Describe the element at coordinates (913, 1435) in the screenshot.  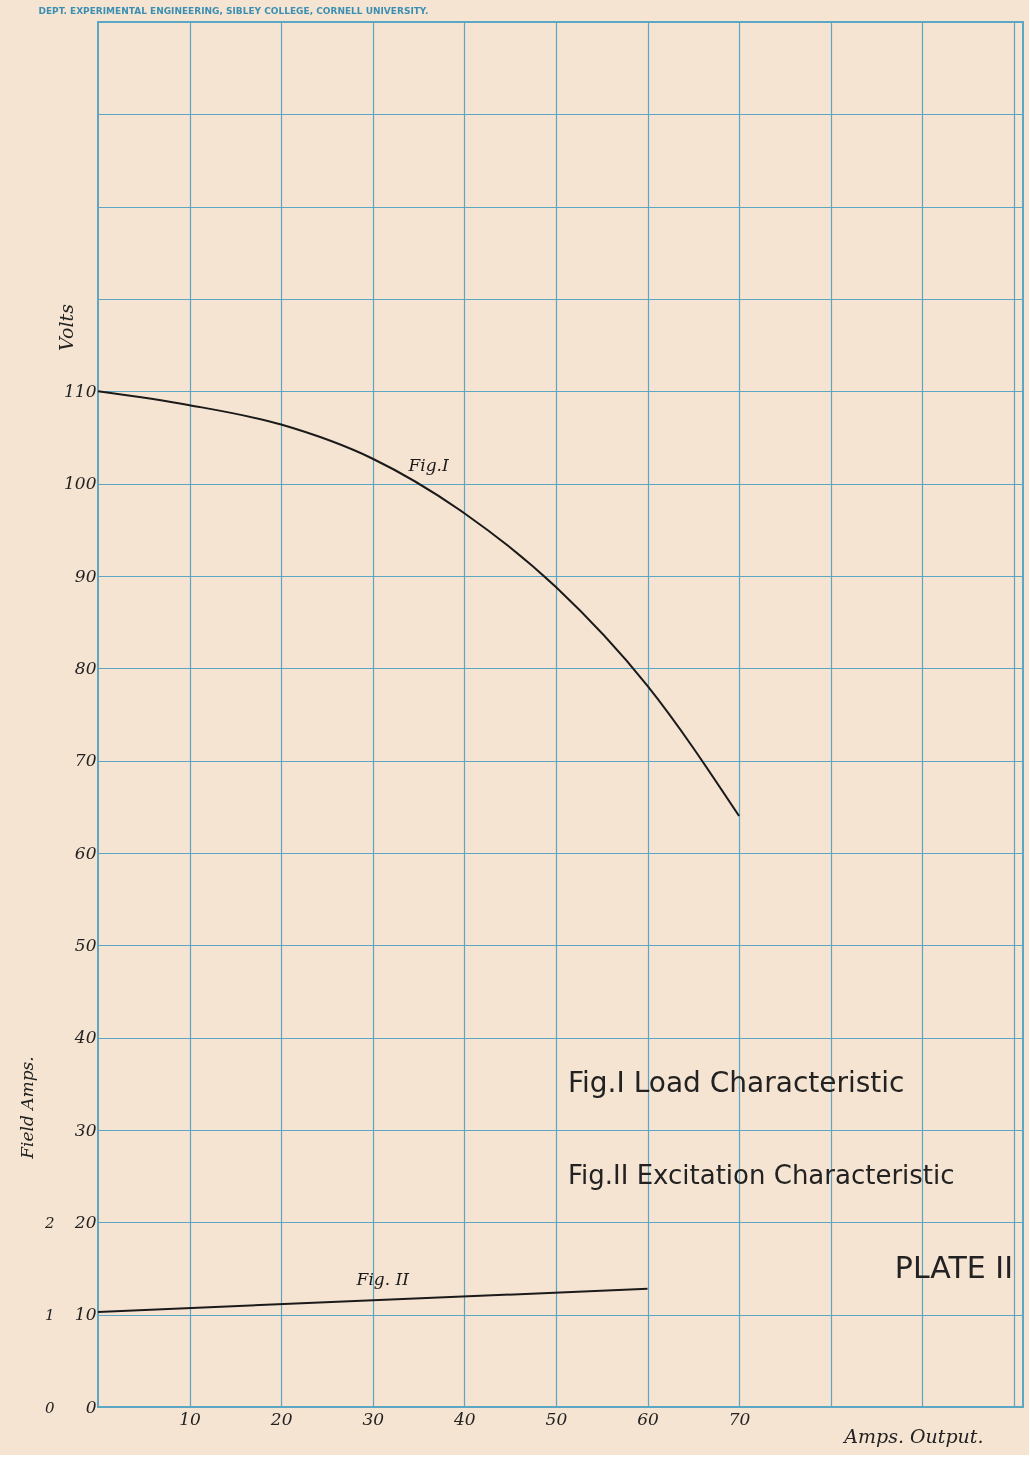
I see `x-axis-title: Amps. Output.` at that location.